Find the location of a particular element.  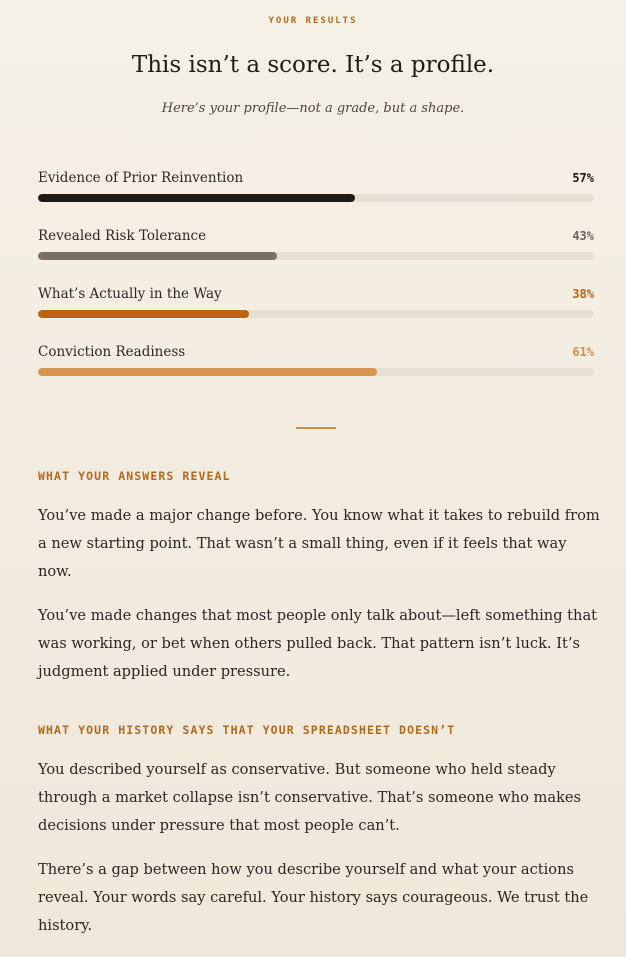

page-title: This isn’t a score. It’s a profile. is located at coordinates (313, 65).